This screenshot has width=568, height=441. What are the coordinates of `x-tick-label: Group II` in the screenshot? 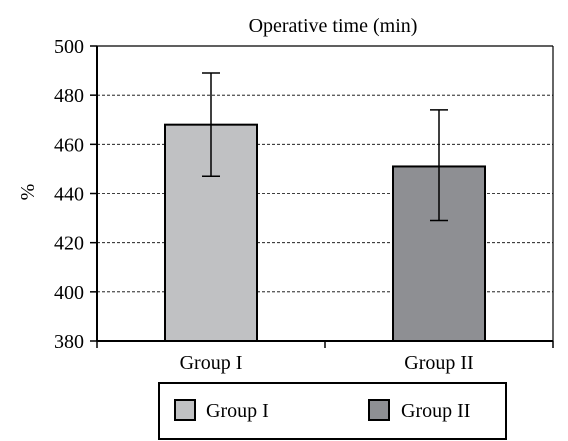 It's located at (438, 363).